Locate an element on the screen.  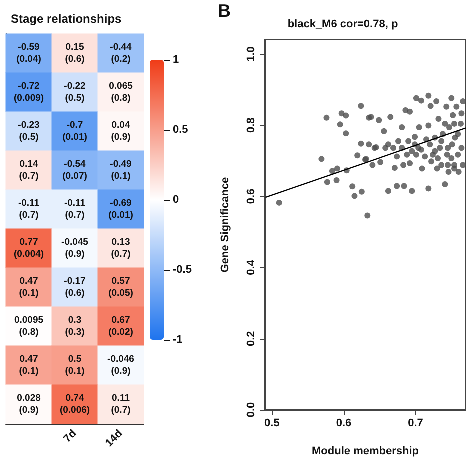
data-label: -0.045 (0.9) is located at coordinates (76, 248).